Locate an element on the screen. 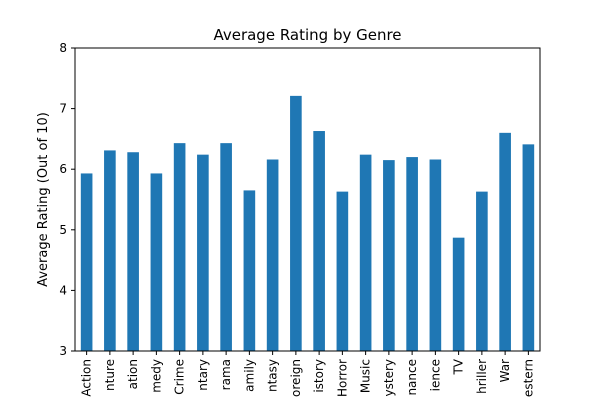 Image resolution: width=600 pixels, height=400 pixels. y-tick-label: 6 is located at coordinates (63, 169).